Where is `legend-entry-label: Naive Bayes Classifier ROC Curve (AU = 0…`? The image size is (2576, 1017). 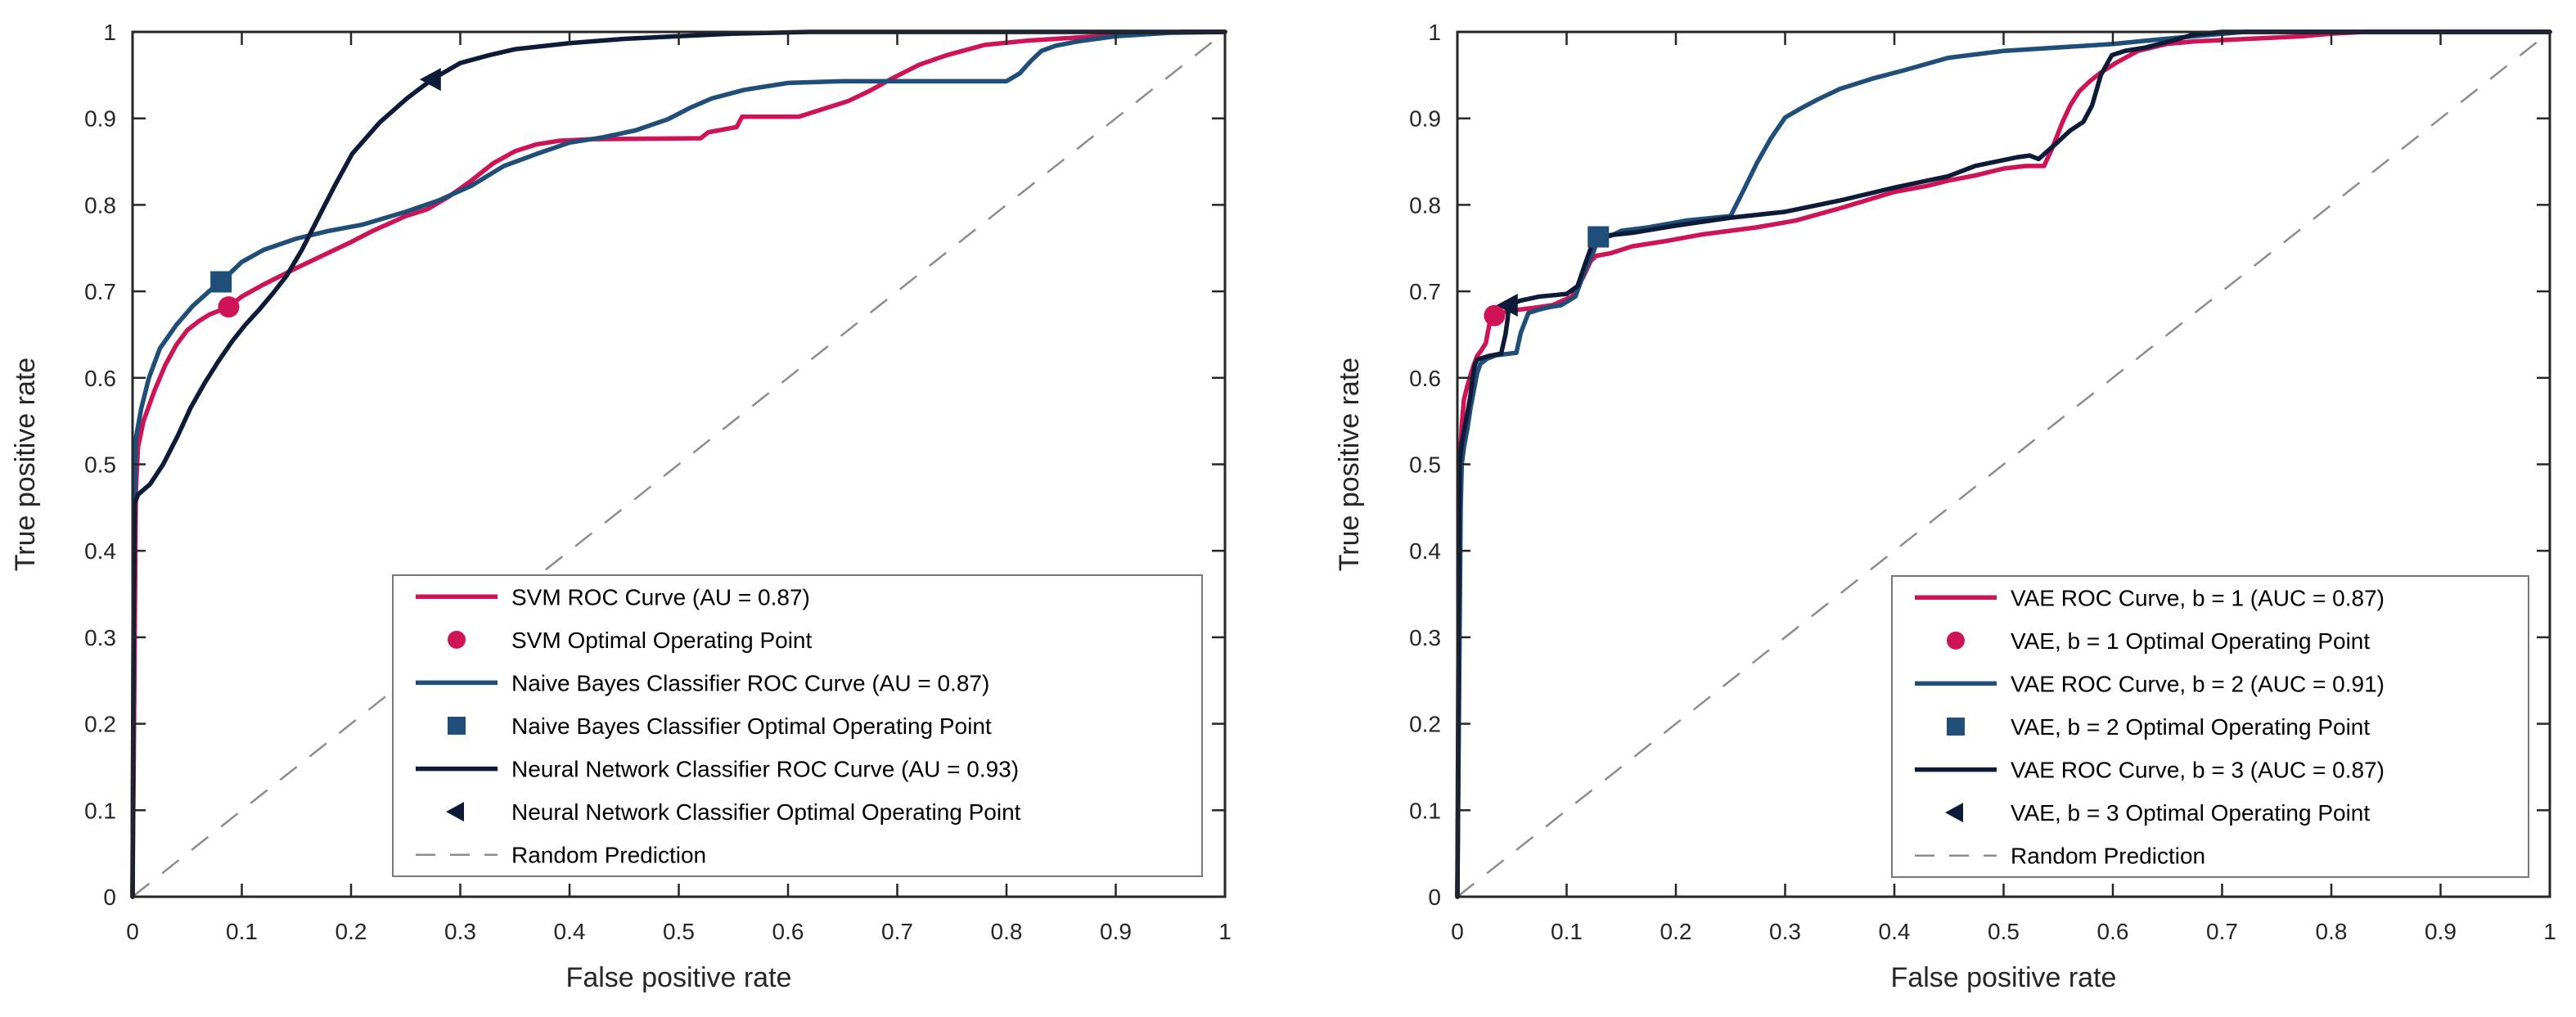 legend-entry-label: Naive Bayes Classifier ROC Curve (AU = 0… is located at coordinates (750, 683).